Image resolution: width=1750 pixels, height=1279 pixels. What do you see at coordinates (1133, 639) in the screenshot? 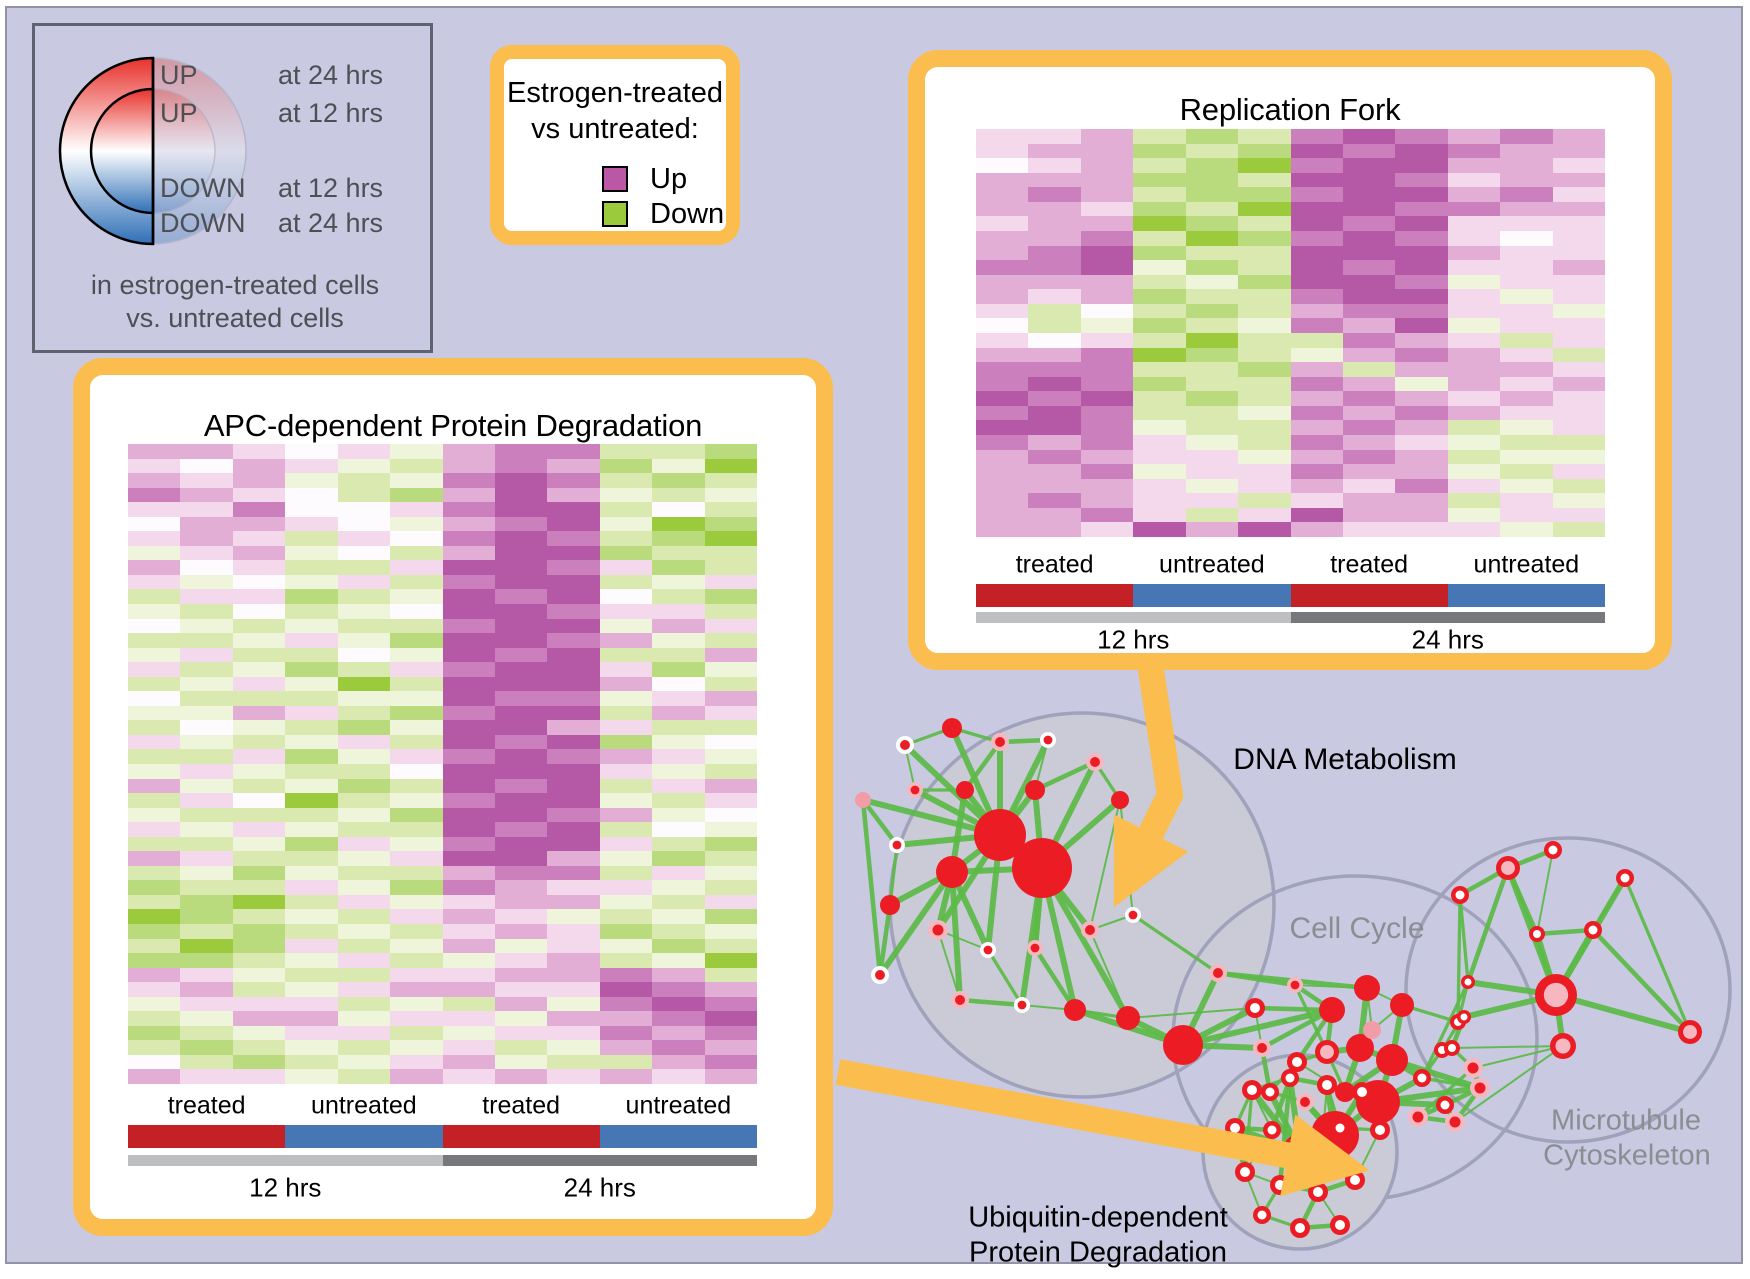
I see `time-label-12hrs: 12 hrs` at bounding box center [1133, 639].